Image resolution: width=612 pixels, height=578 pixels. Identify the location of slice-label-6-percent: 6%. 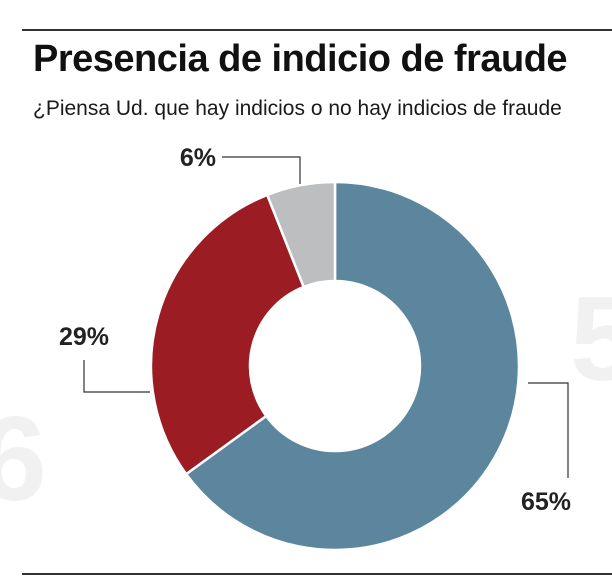
(198, 158).